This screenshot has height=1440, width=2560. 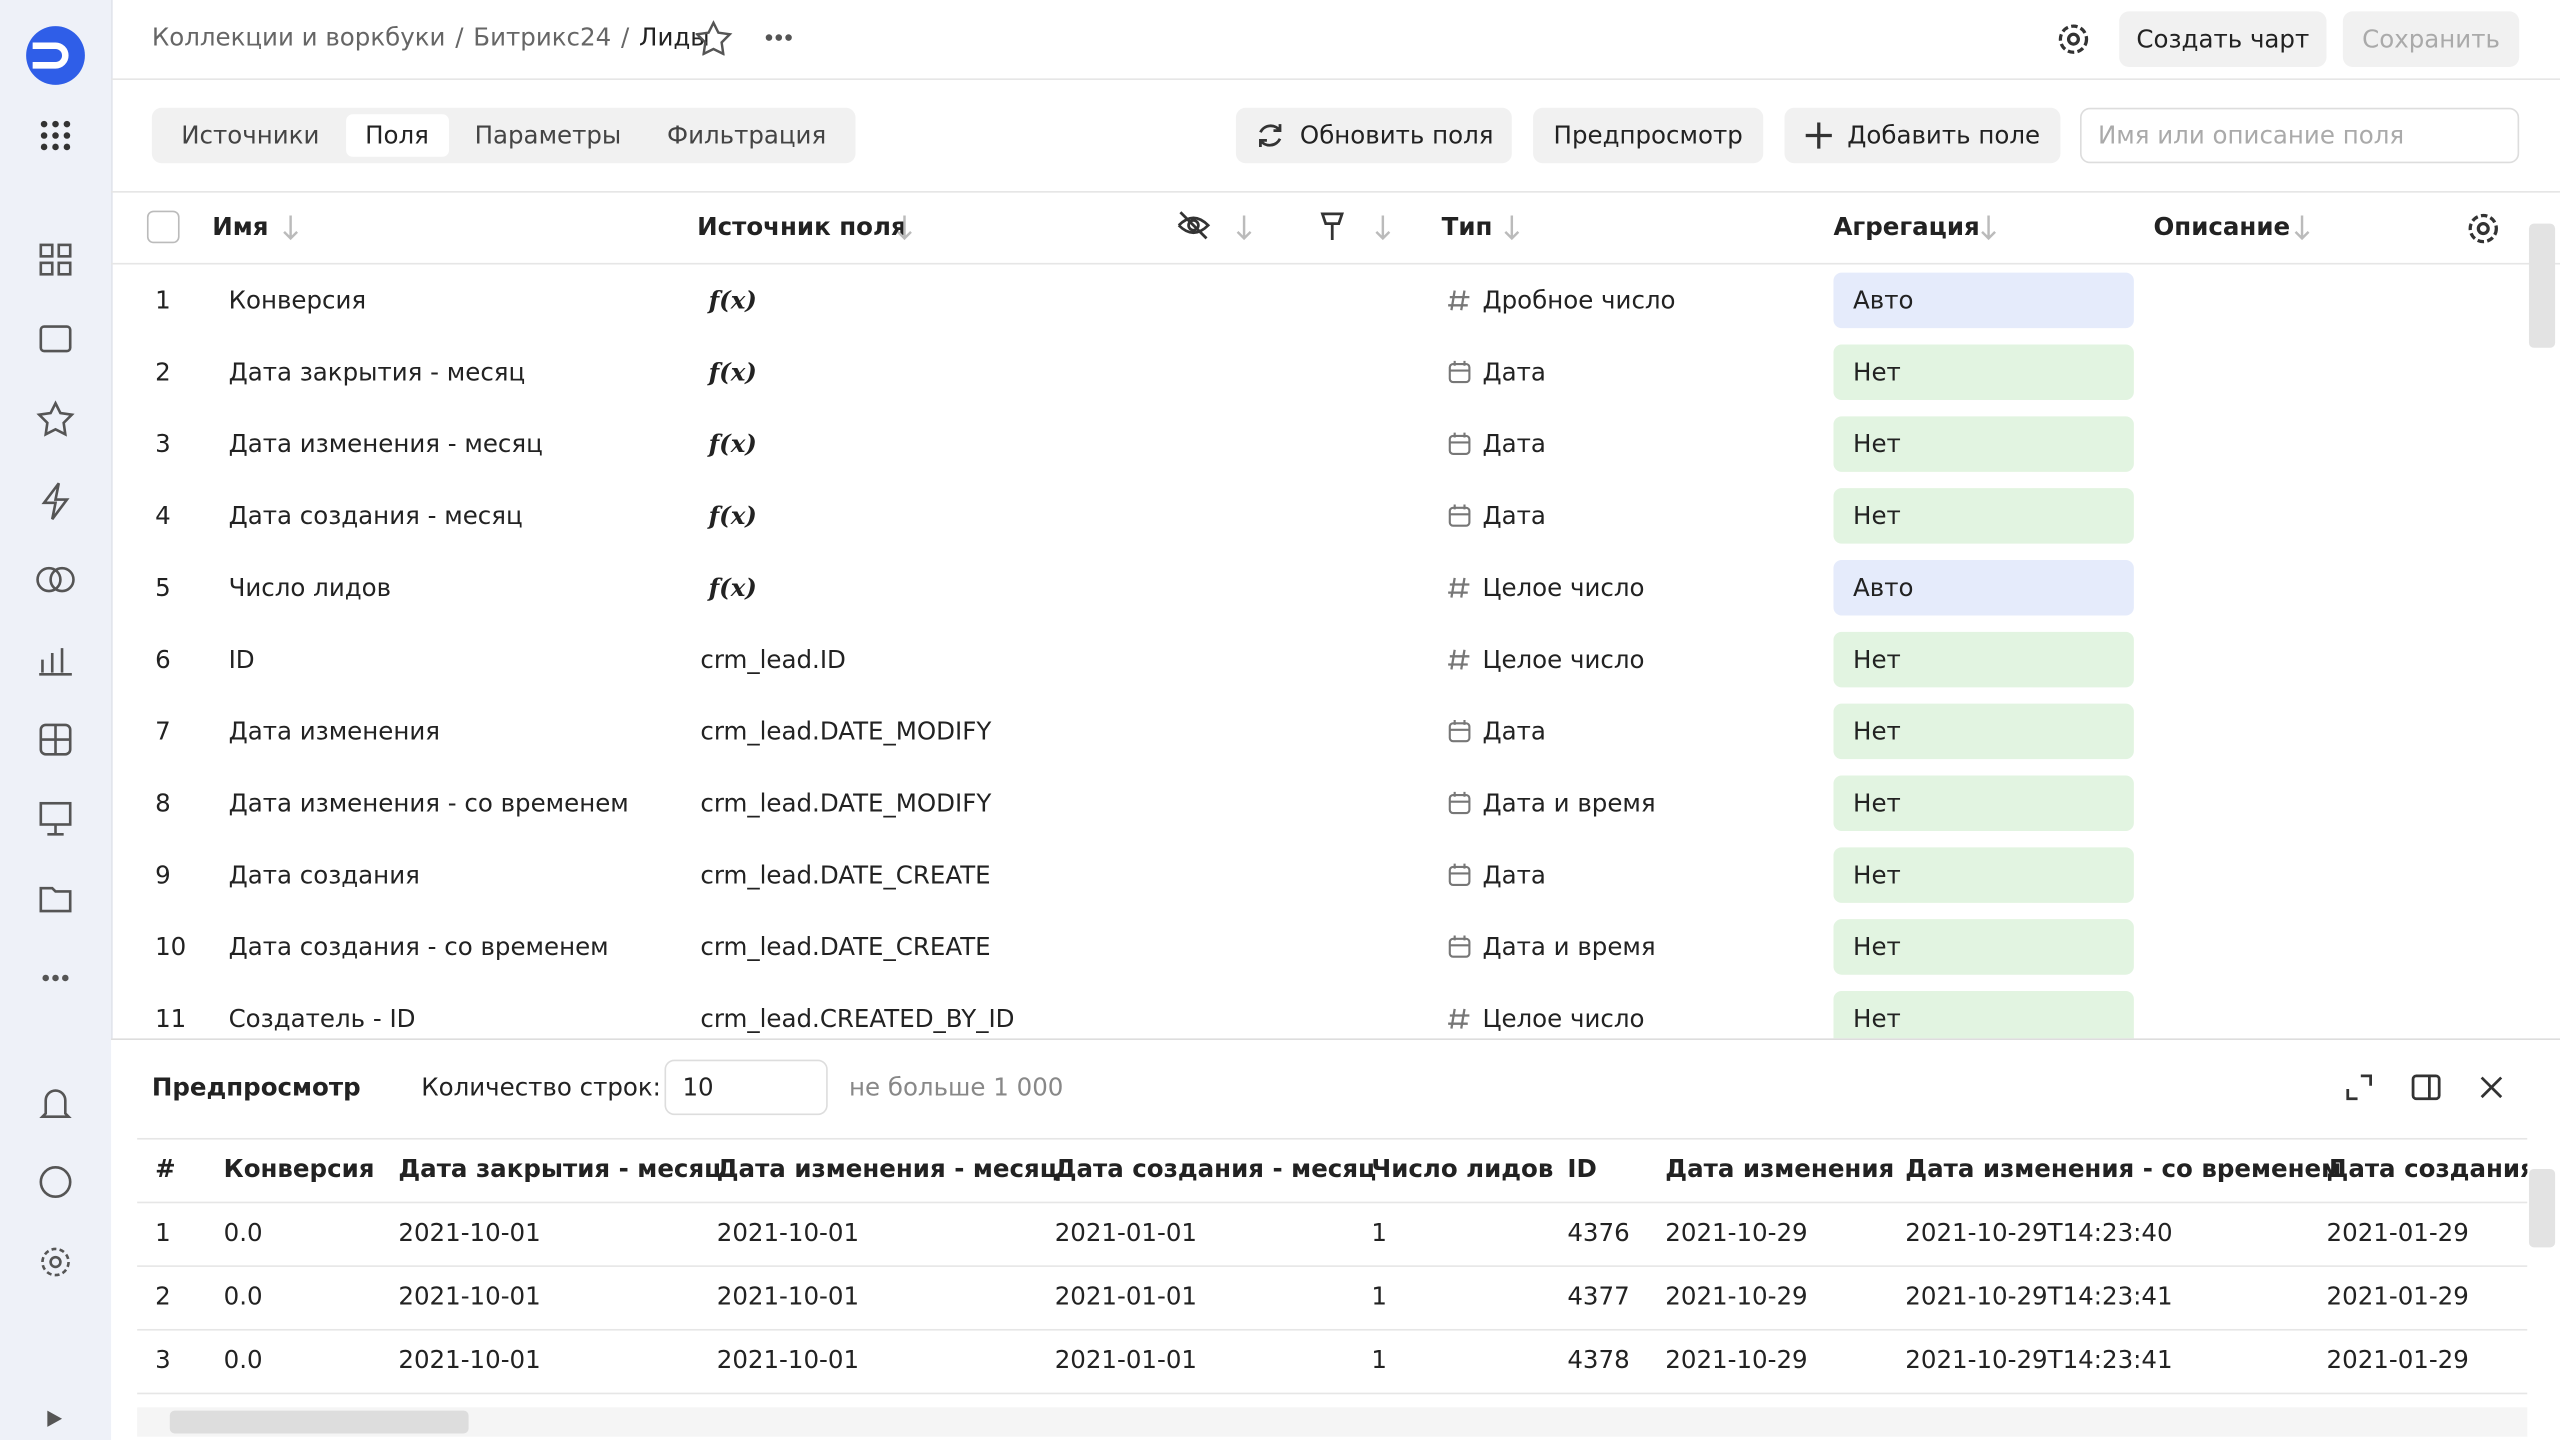 I want to click on rows-hint: не больше 1 000, so click(x=956, y=1087).